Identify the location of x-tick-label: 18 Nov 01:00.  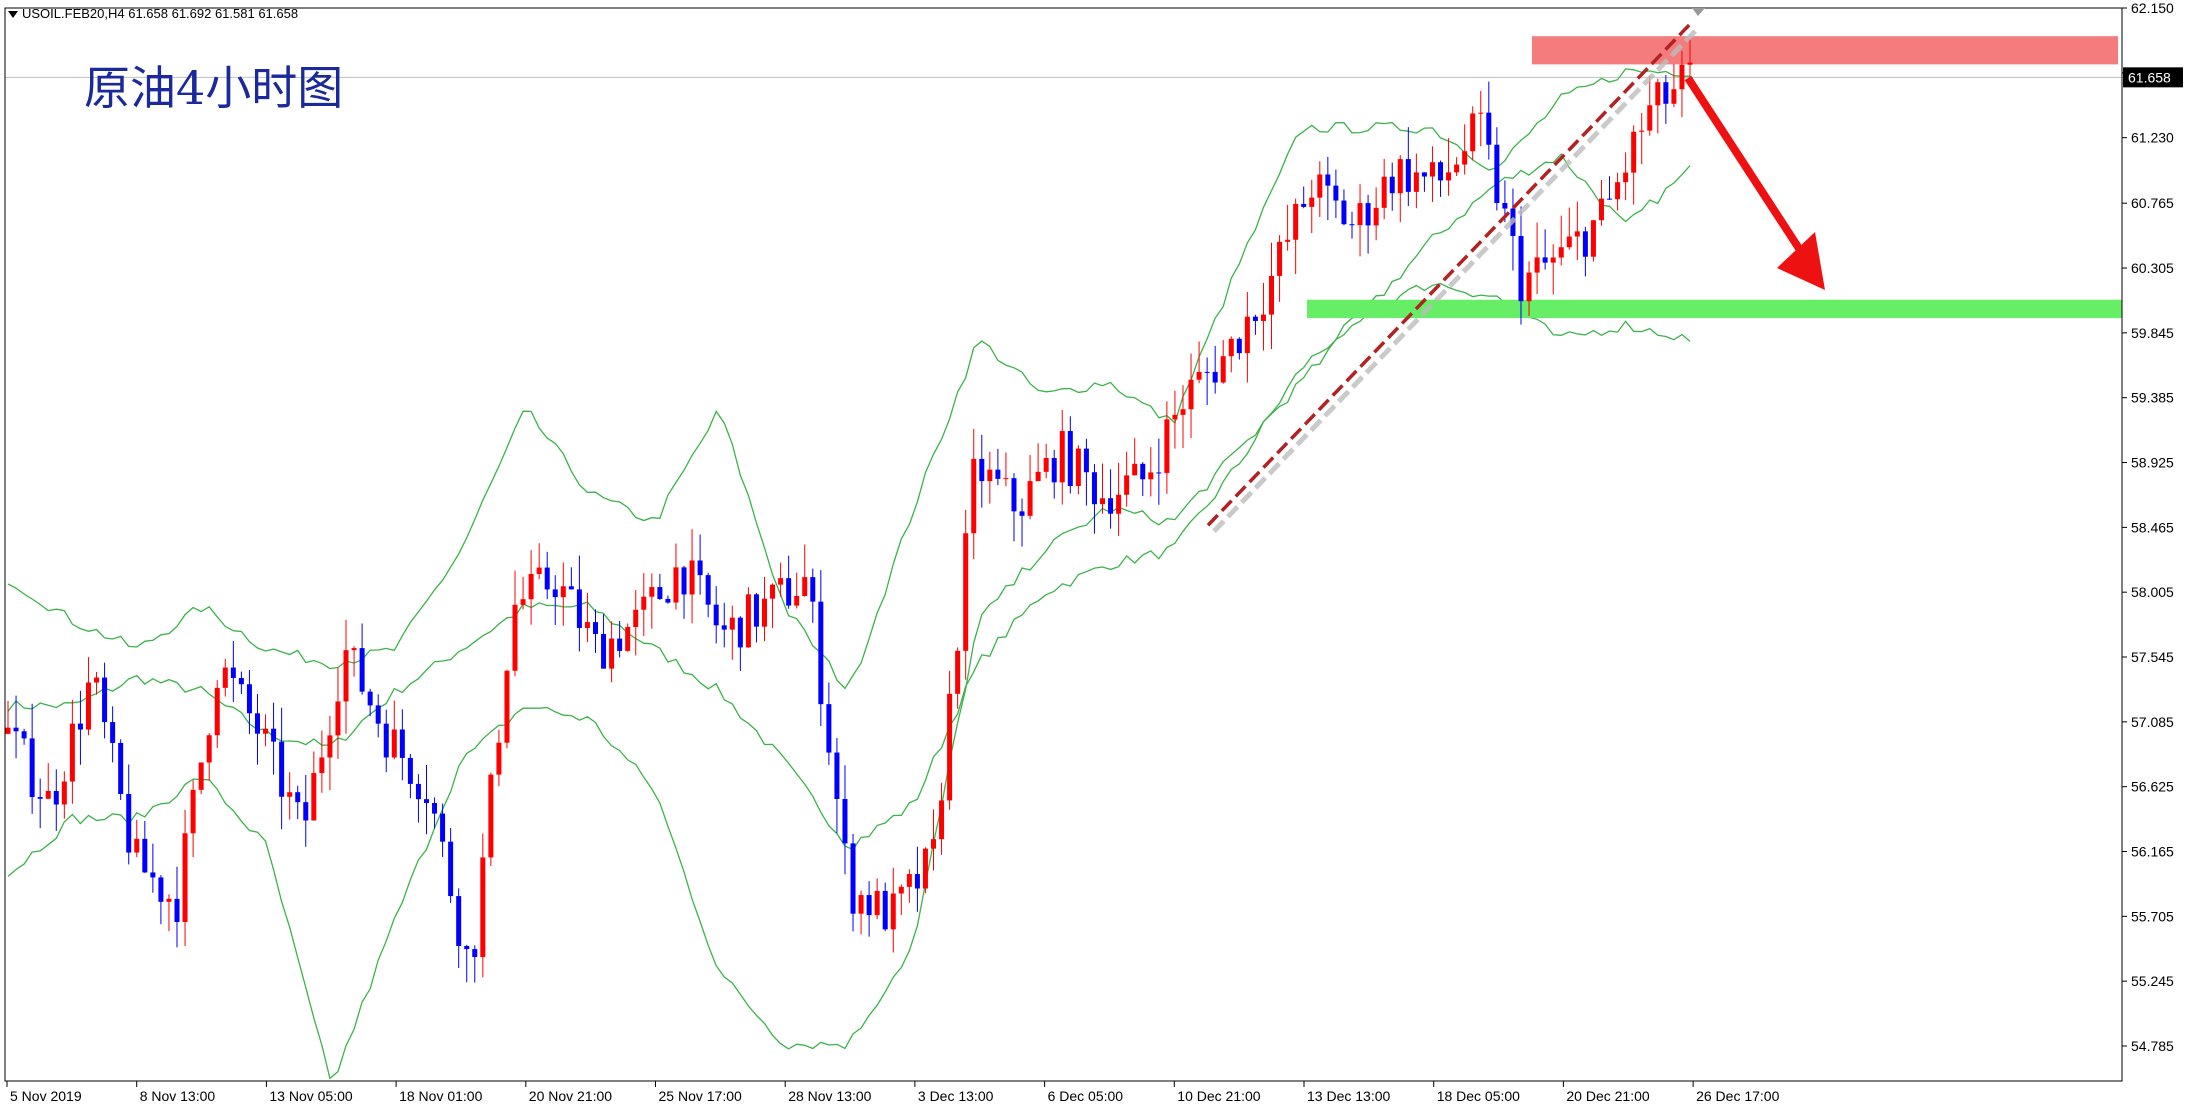
(440, 1096).